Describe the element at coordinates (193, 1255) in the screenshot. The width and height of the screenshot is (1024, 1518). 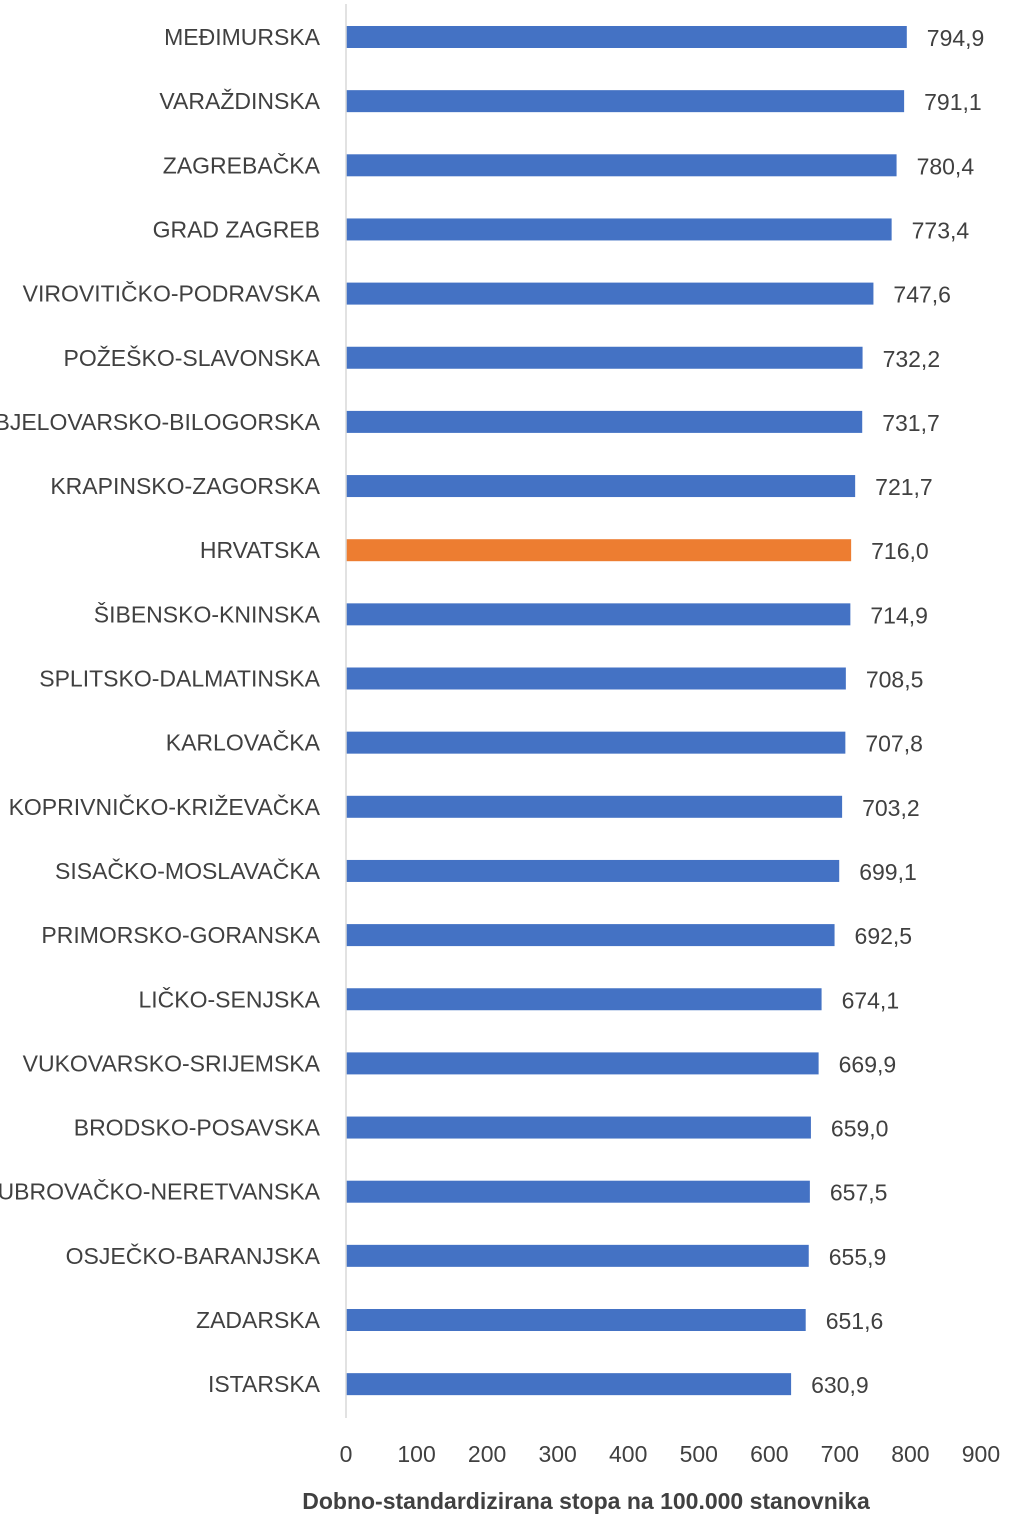
I see `category-label: OSJEČKO-BARANJSKA` at that location.